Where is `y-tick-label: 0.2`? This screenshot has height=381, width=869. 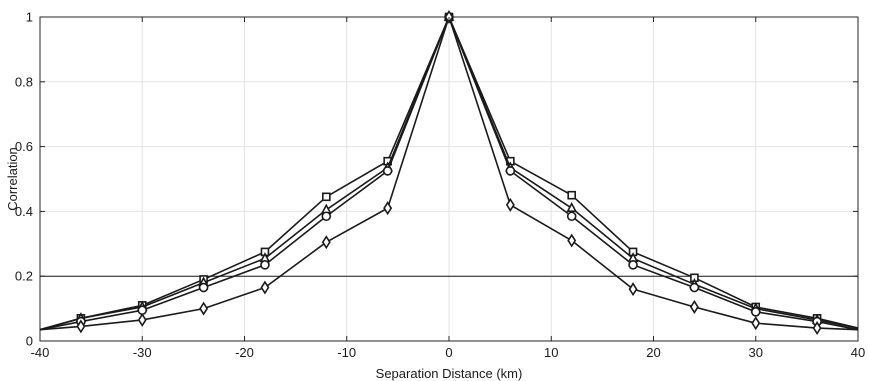
y-tick-label: 0.2 is located at coordinates (24, 276).